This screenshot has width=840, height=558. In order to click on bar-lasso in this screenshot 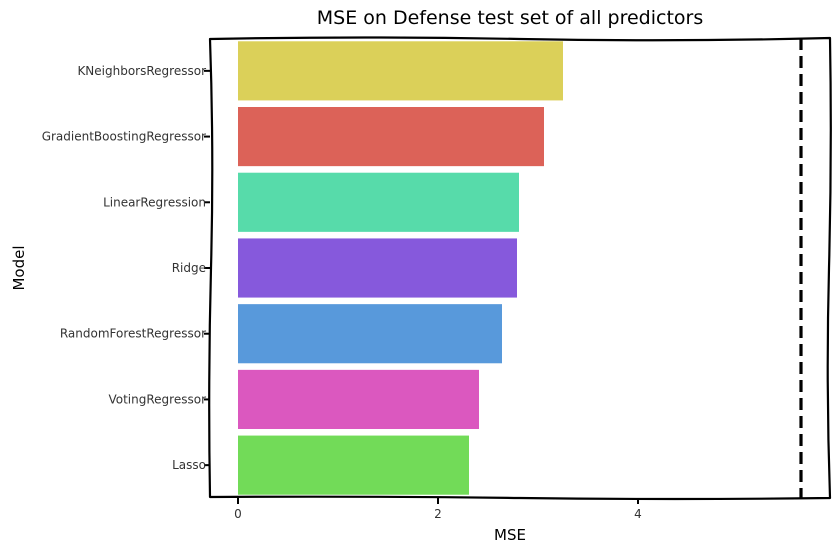, I will do `click(353, 465)`.